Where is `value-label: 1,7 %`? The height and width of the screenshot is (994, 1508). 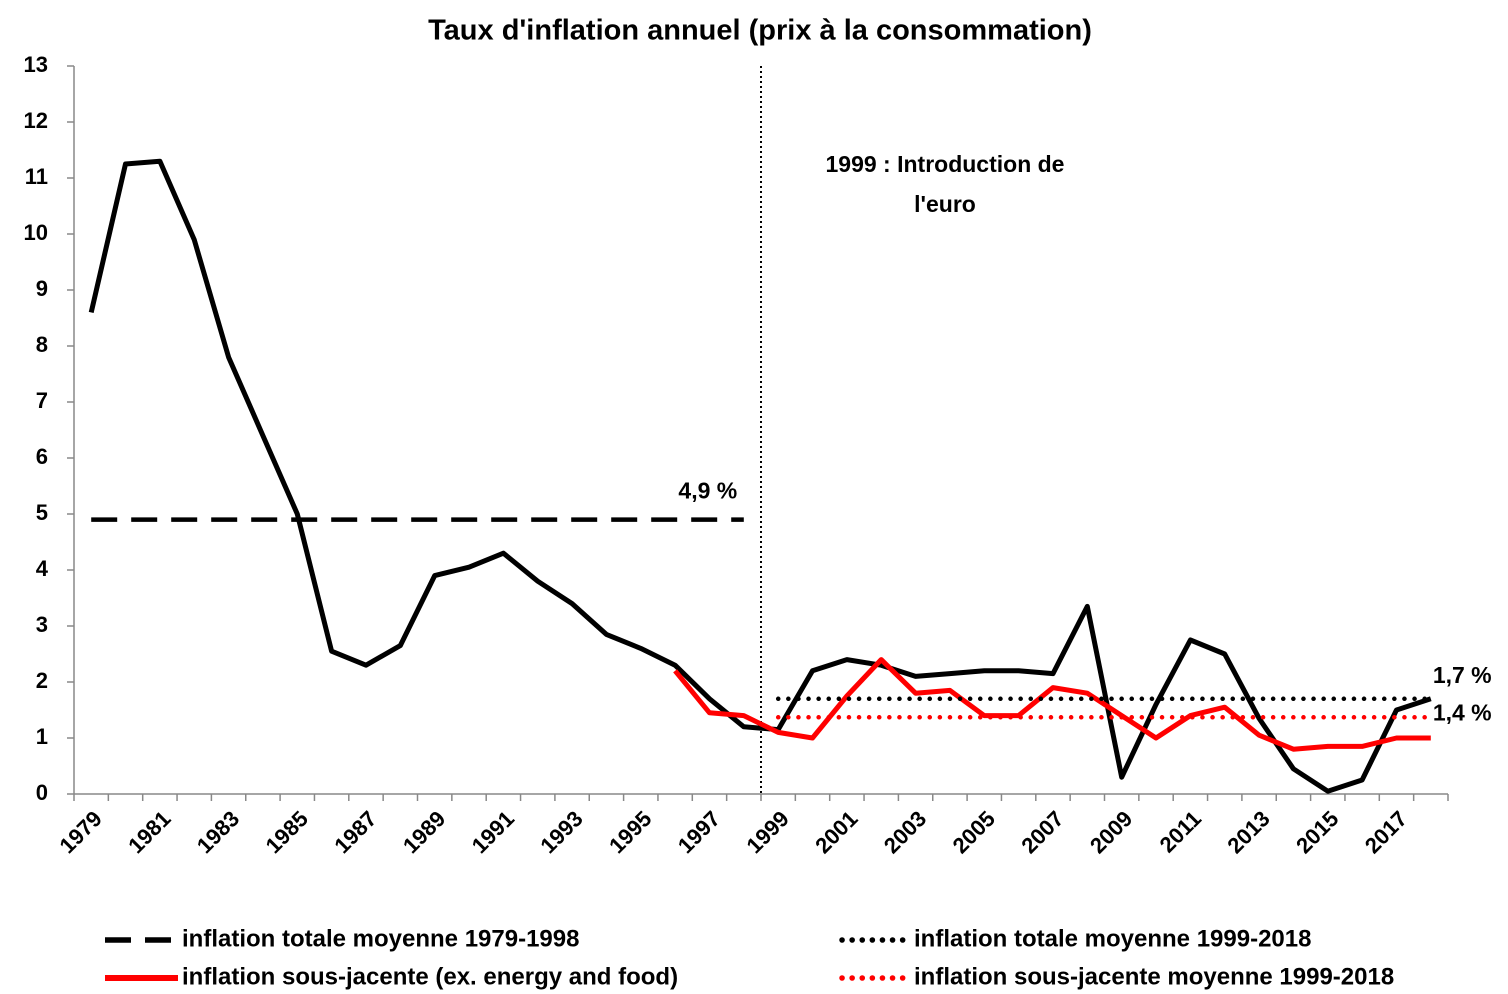
value-label: 1,7 % is located at coordinates (1462, 675).